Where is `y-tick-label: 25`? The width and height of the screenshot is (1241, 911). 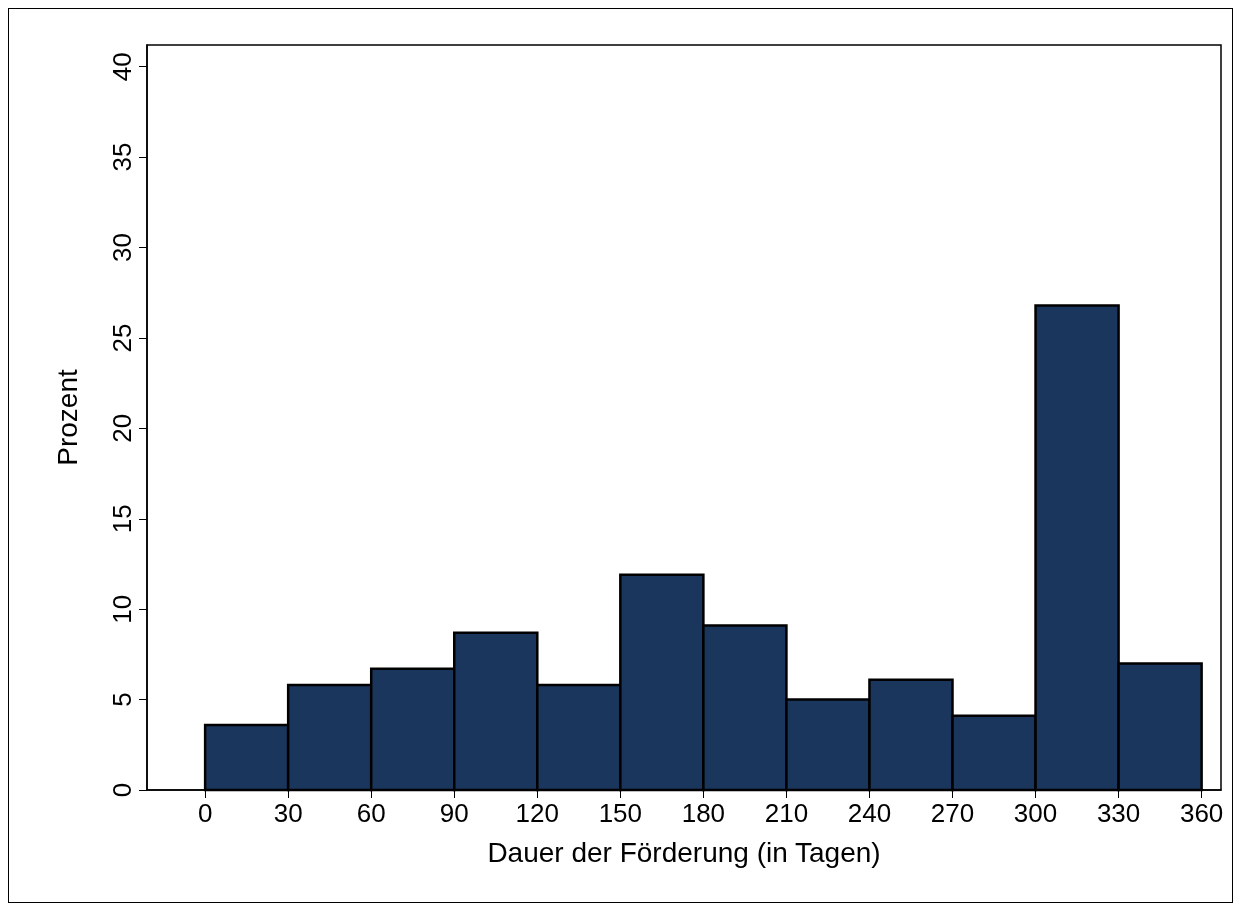
y-tick-label: 25 is located at coordinates (122, 338).